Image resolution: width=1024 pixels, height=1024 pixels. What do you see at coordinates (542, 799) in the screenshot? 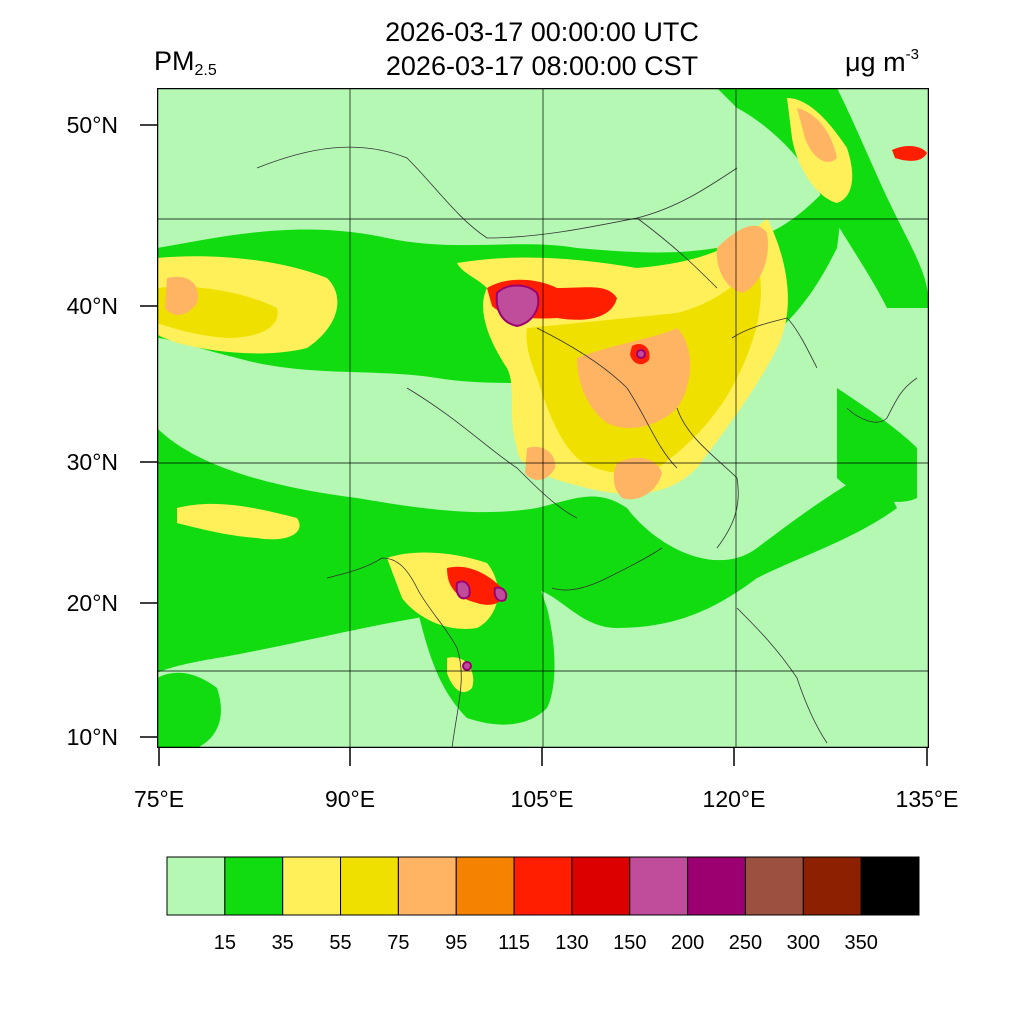
I see `lon-tick-label: 105°E` at bounding box center [542, 799].